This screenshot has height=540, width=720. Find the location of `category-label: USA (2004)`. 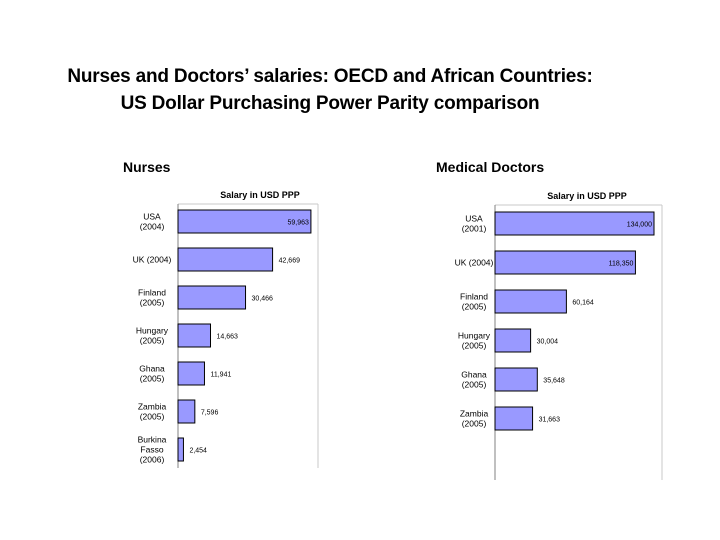

category-label: USA (2004) is located at coordinates (152, 222).